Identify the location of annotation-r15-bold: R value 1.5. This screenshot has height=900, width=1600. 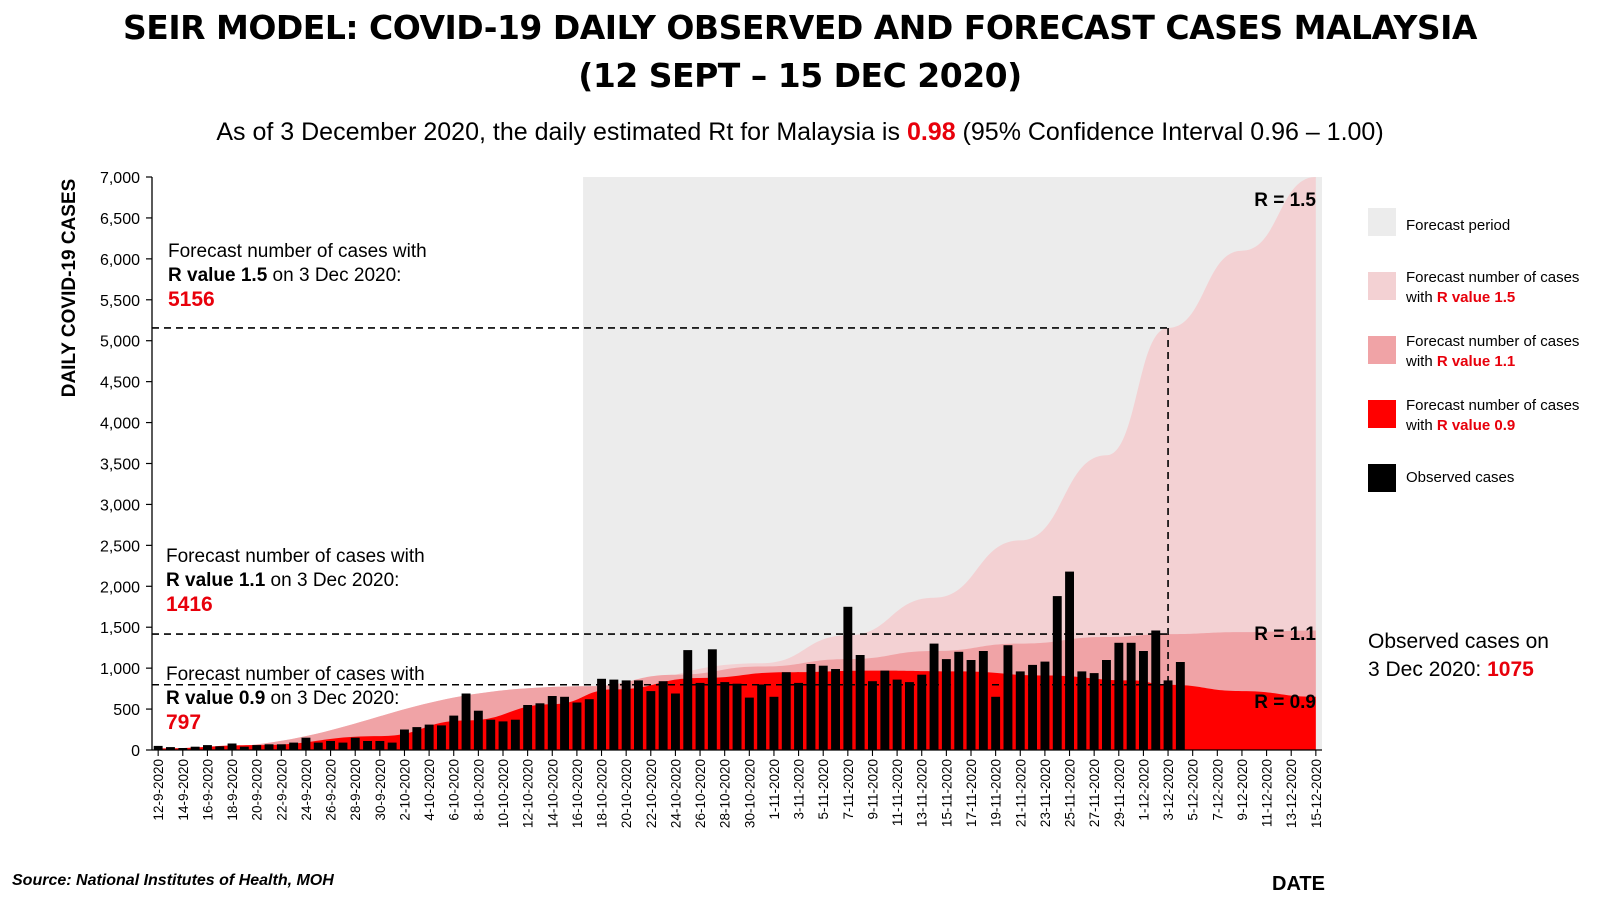
(218, 275).